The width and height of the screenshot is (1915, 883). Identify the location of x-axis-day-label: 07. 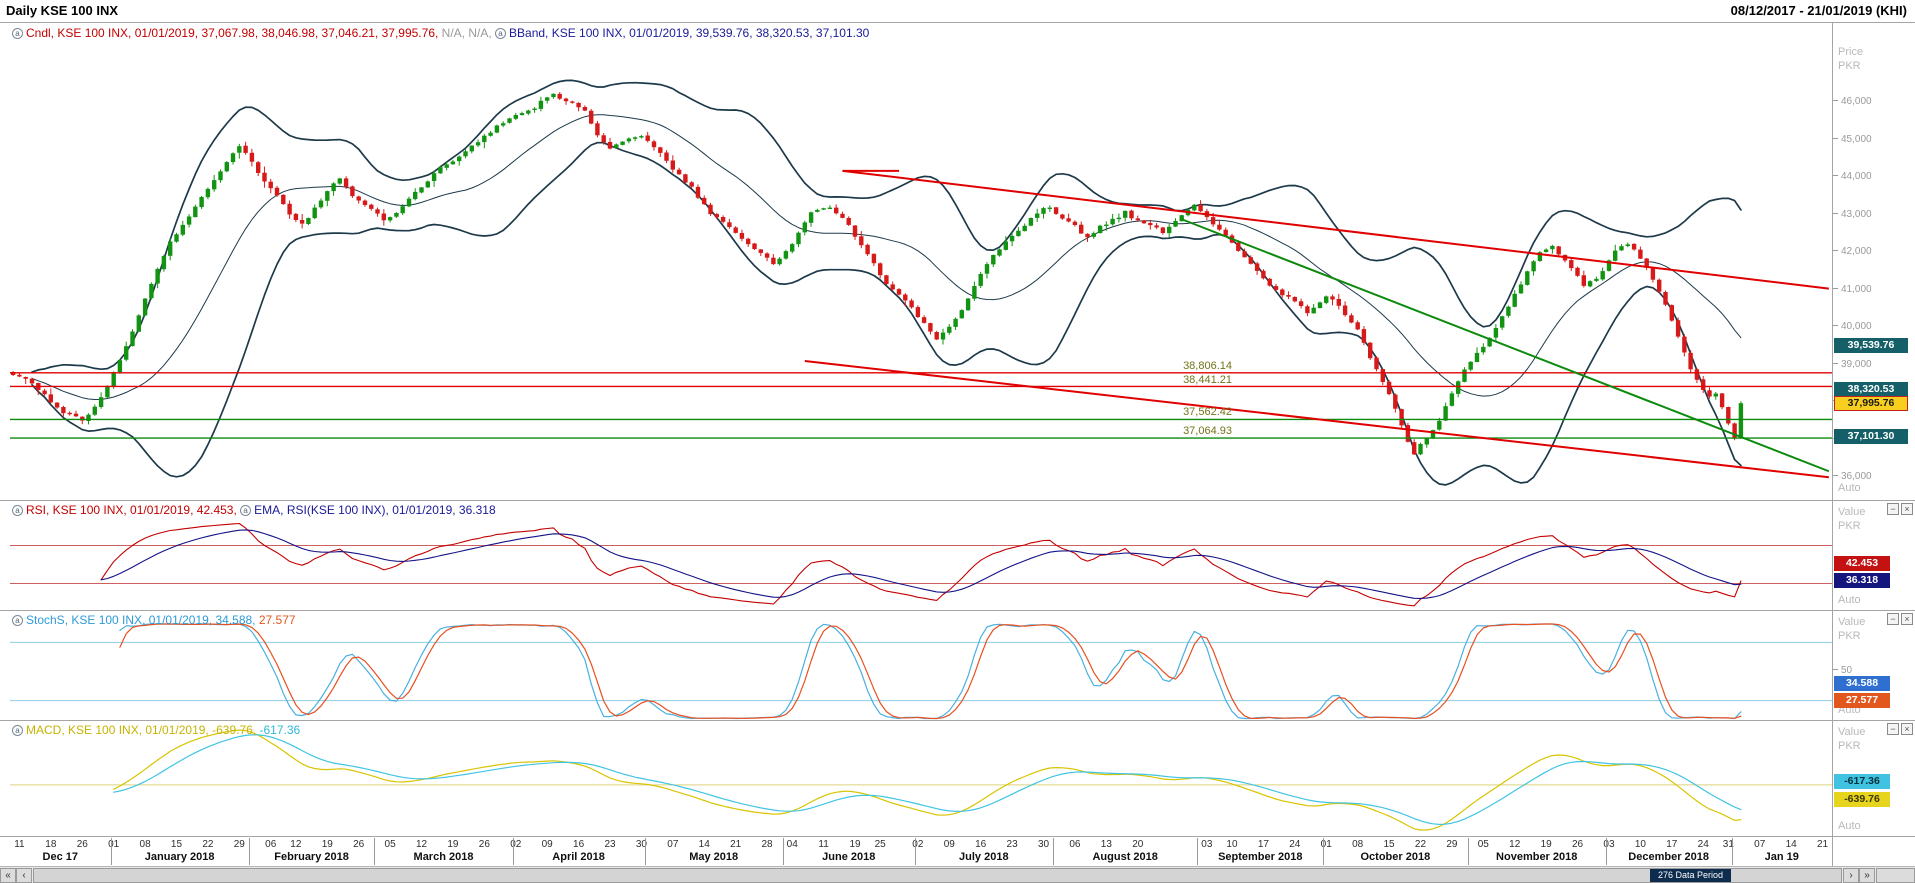
(1760, 844).